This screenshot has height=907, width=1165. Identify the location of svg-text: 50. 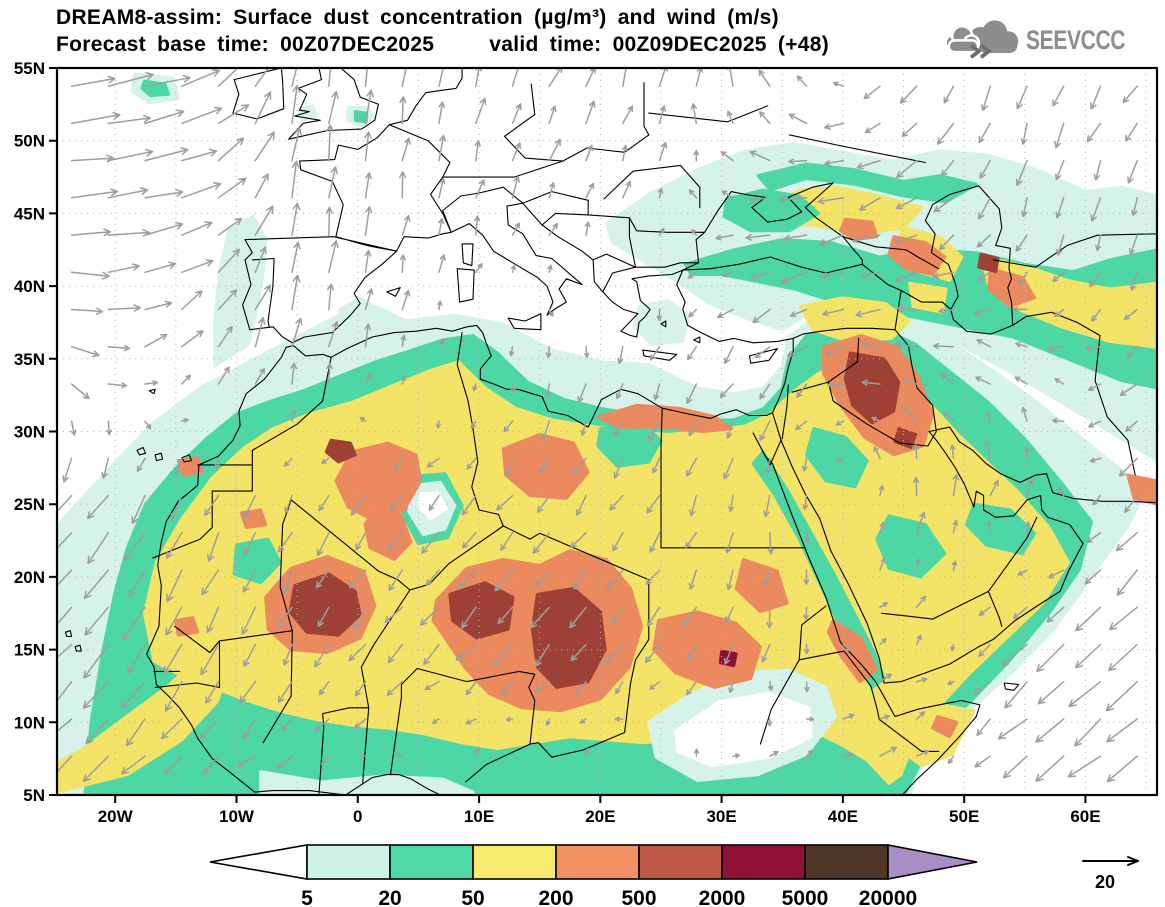
(472, 897).